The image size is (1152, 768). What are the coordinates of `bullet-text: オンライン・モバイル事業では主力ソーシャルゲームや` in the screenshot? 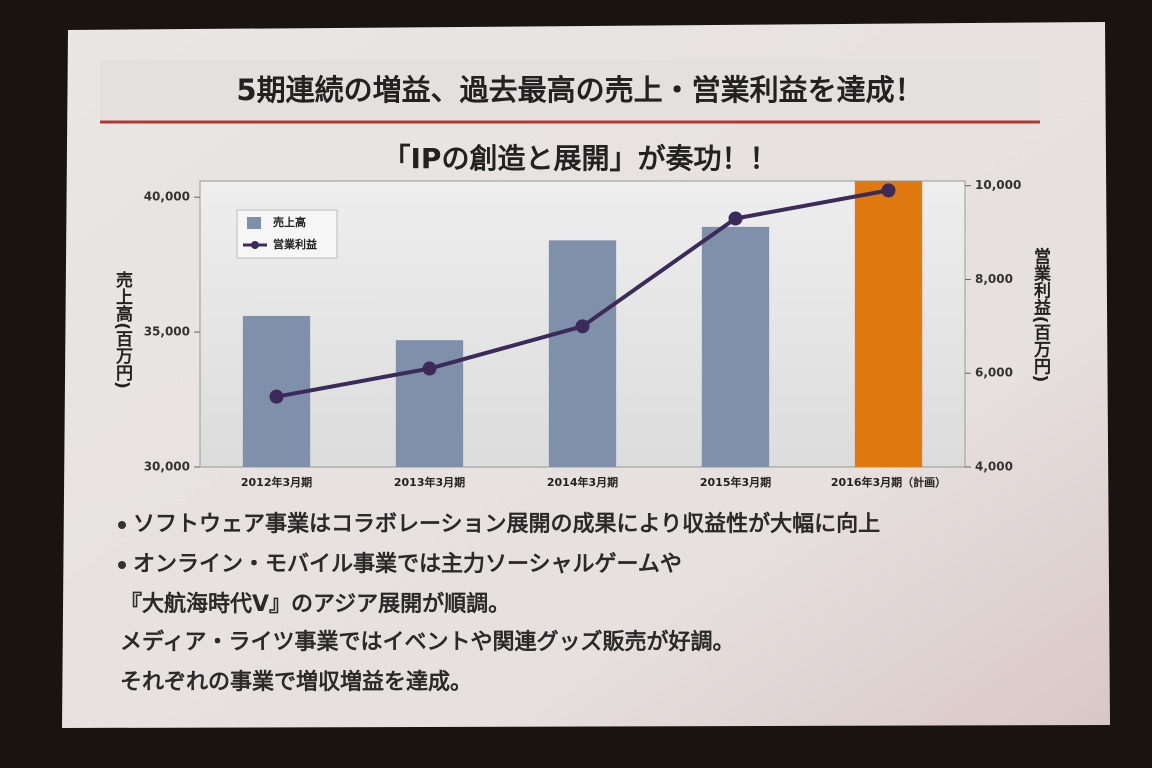 It's located at (407, 564).